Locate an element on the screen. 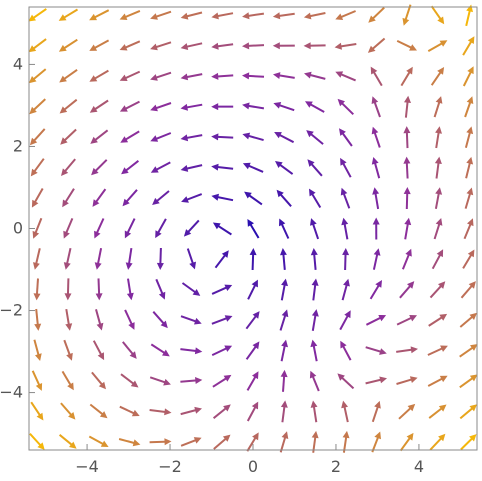 The height and width of the screenshot is (481, 482). x-tick-label: 0 is located at coordinates (253, 466).